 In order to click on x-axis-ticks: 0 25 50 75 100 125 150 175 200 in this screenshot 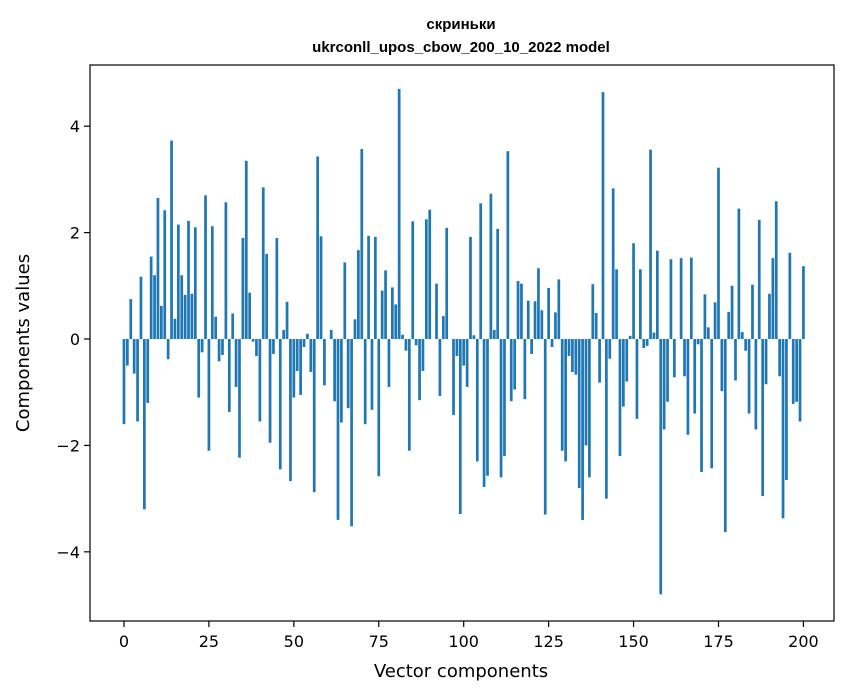, I will do `click(469, 636)`.